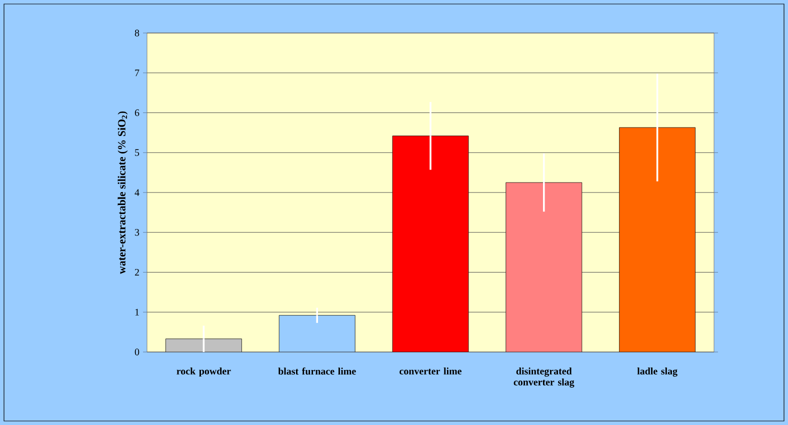  Describe the element at coordinates (431, 371) in the screenshot. I see `x-tick-label: converter lime` at that location.